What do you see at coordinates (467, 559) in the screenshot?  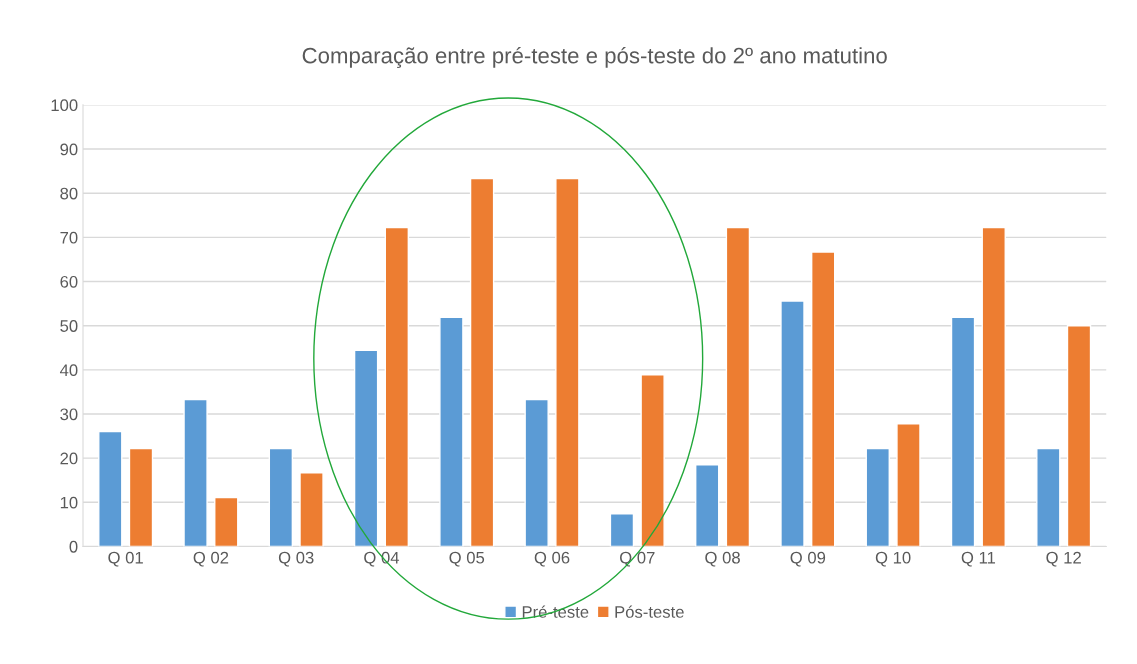 I see `x-tick-label: Q 05` at bounding box center [467, 559].